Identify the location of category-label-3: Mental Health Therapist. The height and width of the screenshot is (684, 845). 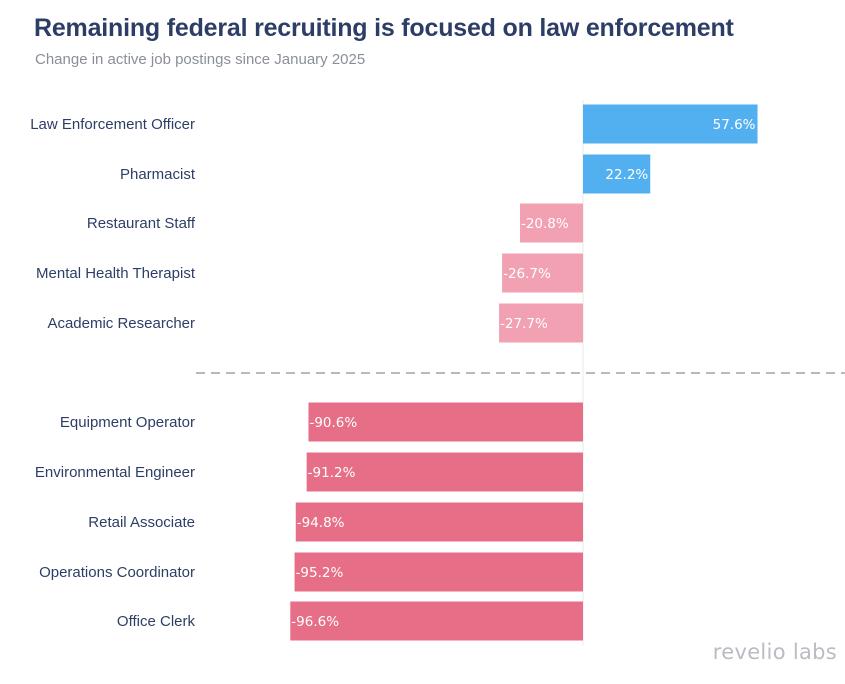
(116, 273).